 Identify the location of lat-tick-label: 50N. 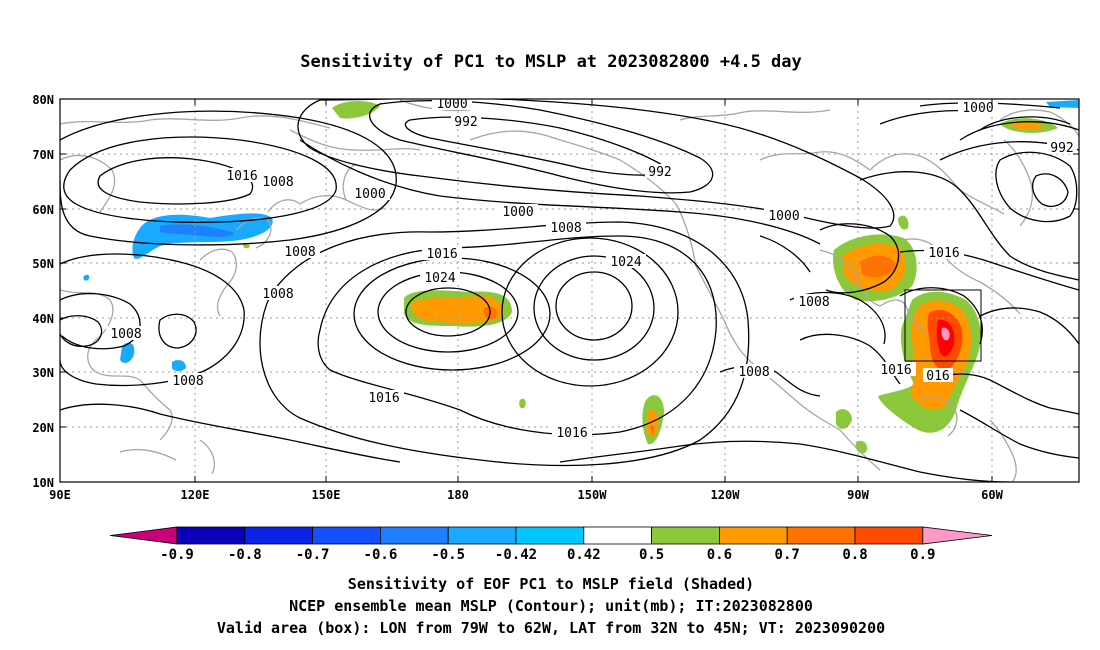
(43, 264).